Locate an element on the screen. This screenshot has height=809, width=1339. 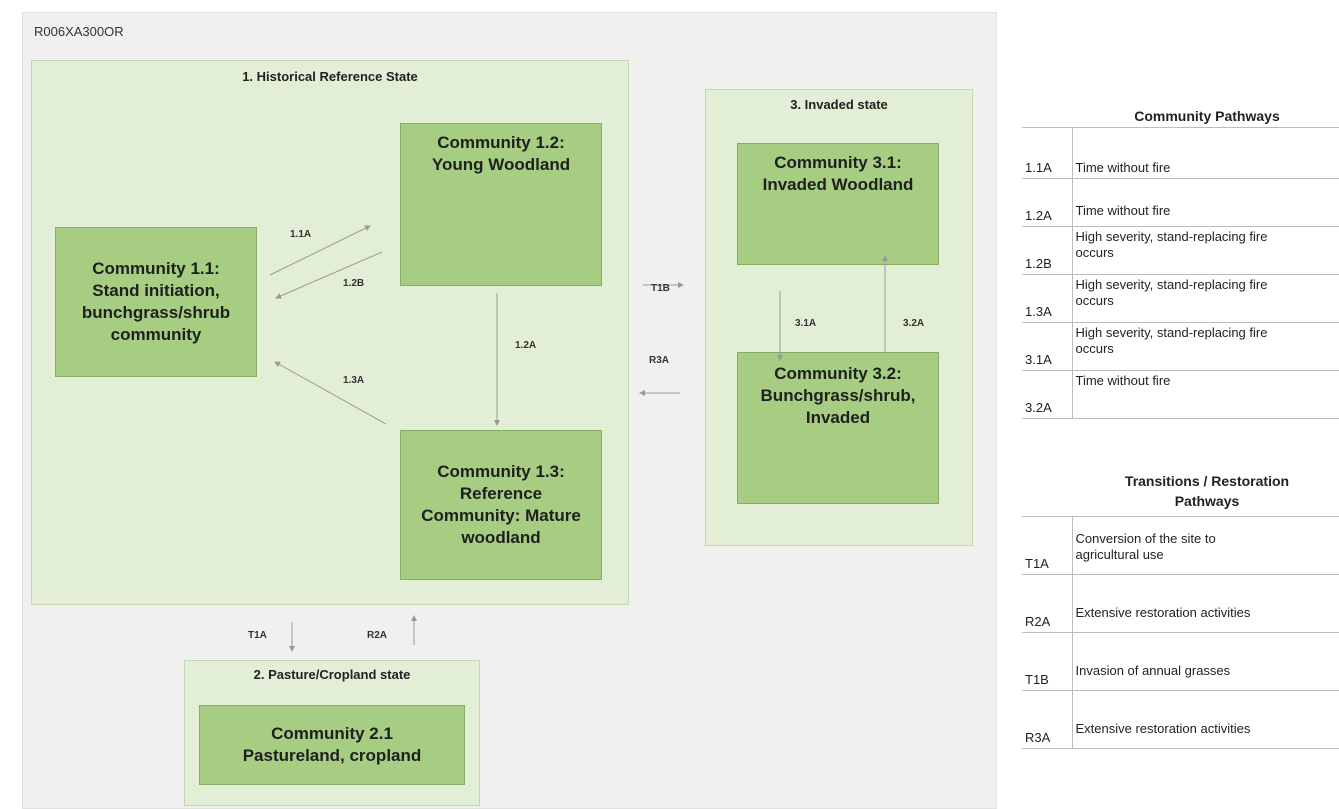
legend-row: R3A Extensive restoration activities is located at coordinates (1180, 719).